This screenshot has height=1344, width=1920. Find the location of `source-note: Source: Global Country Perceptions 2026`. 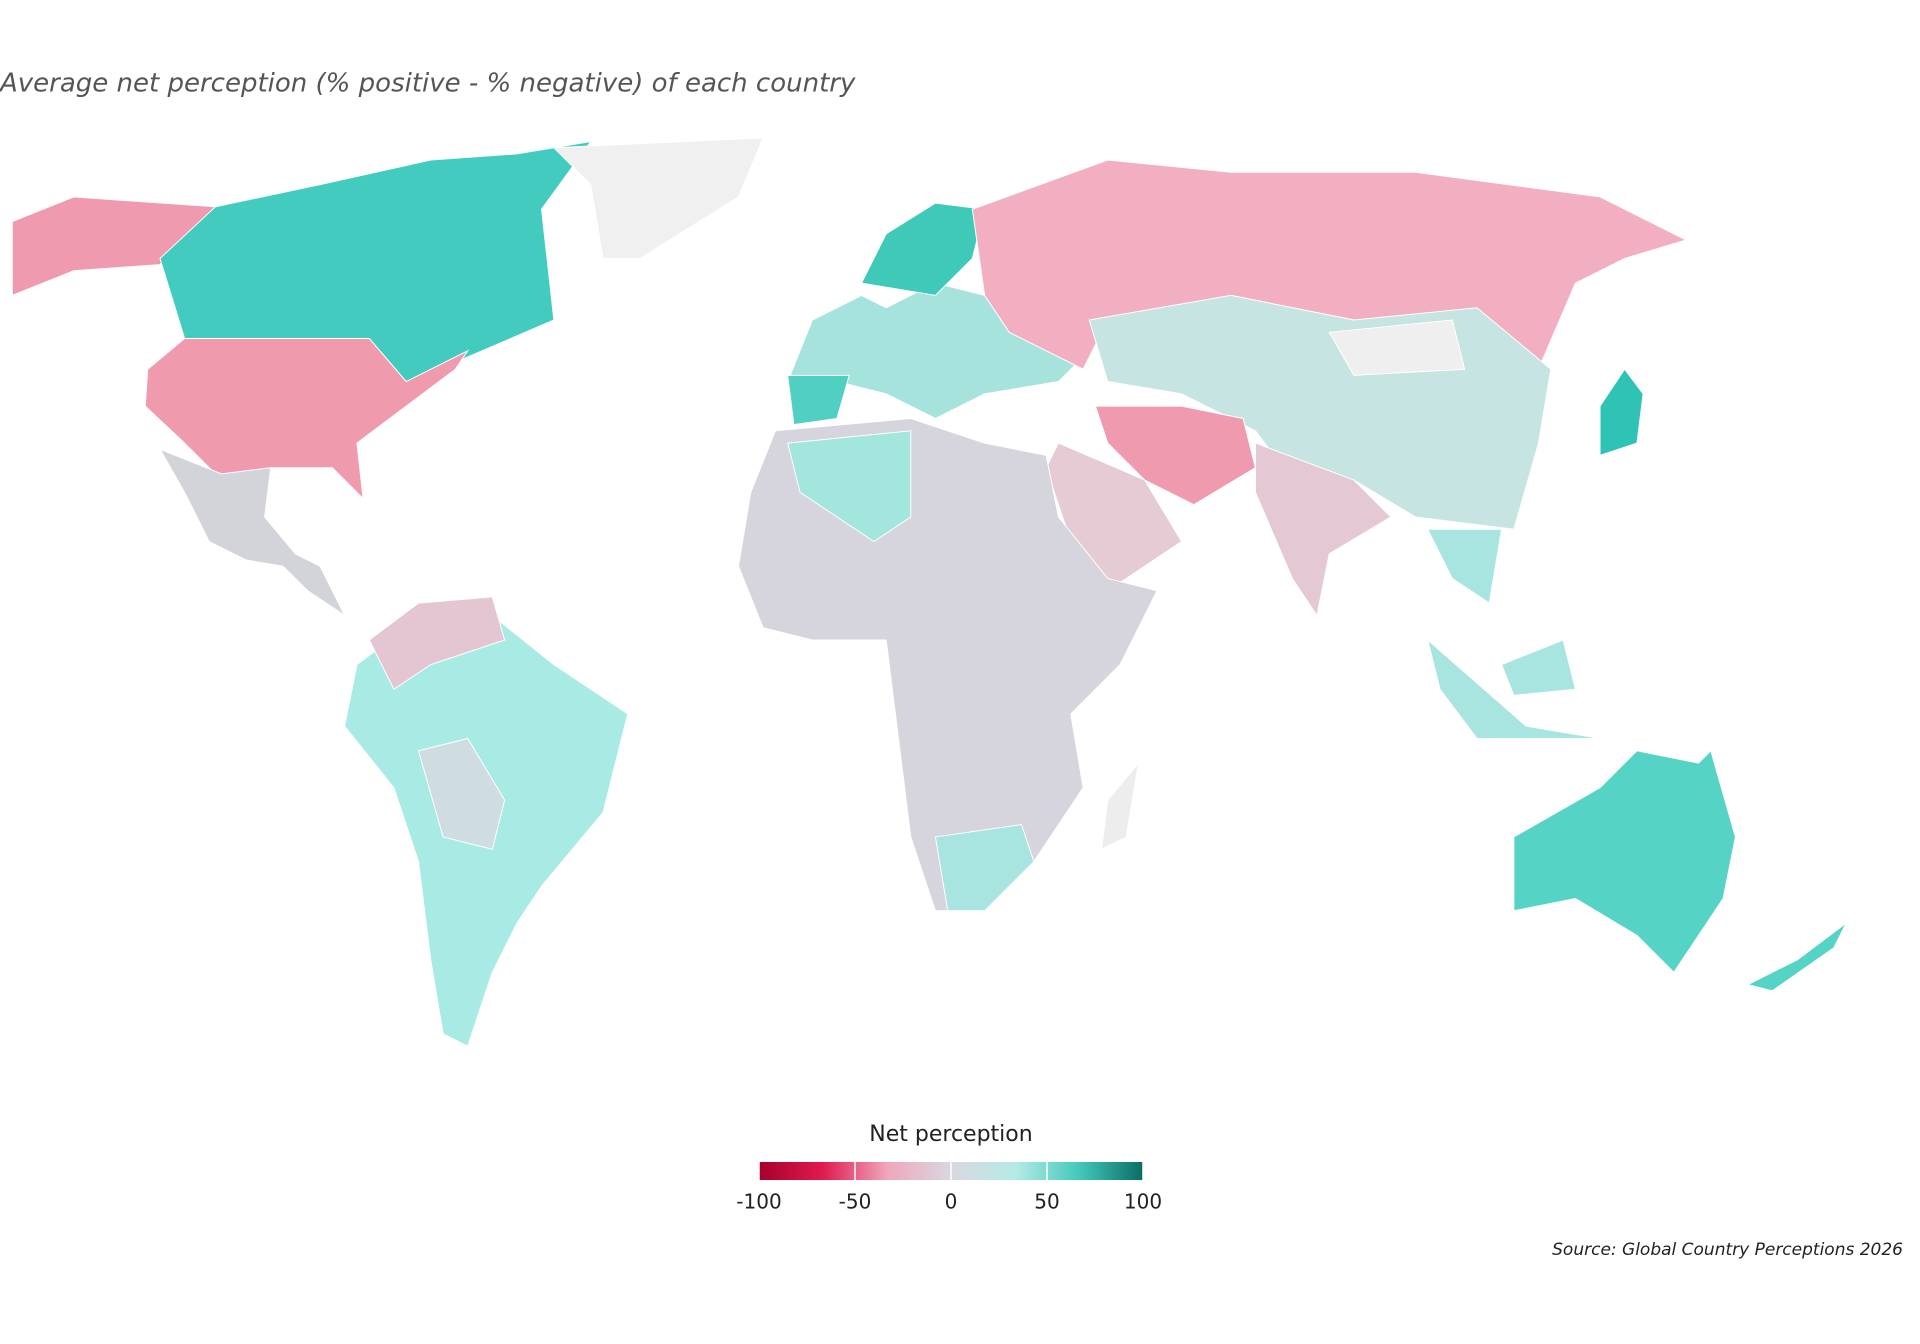

source-note: Source: Global Country Perceptions 2026 is located at coordinates (1727, 1250).